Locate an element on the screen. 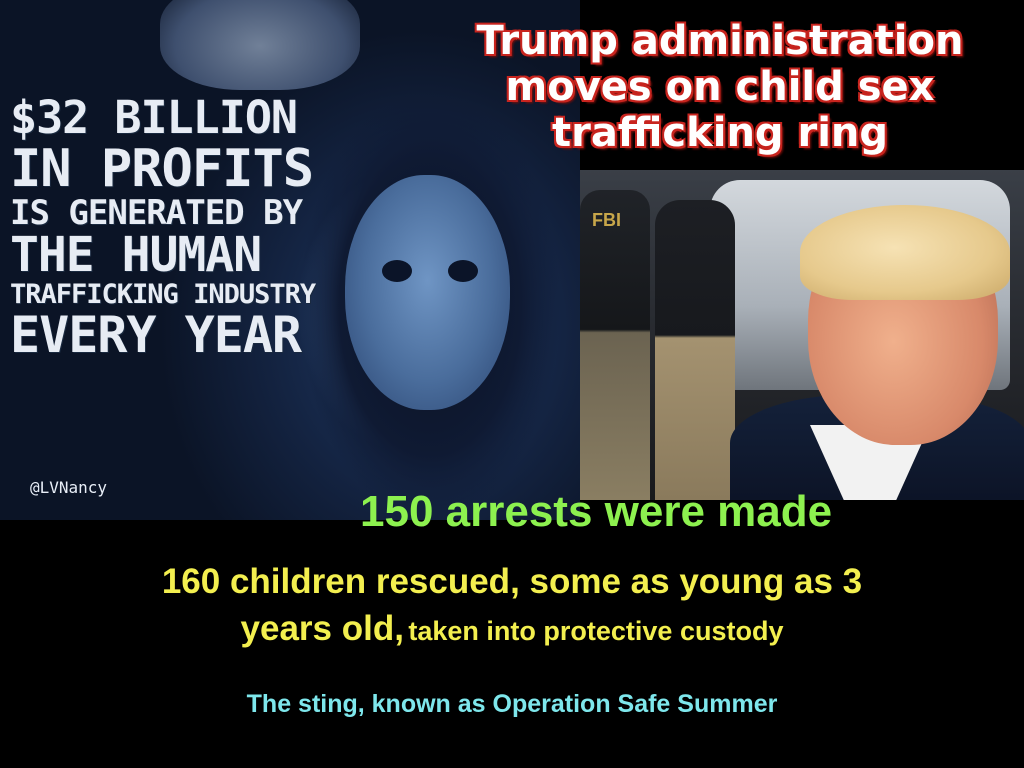  trump-hair is located at coordinates (905, 252).